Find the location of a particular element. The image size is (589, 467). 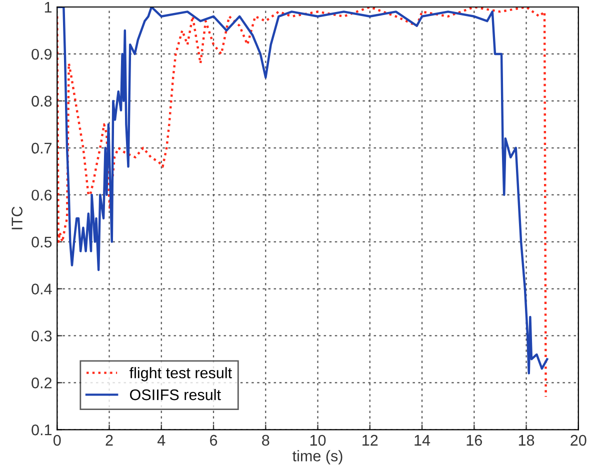

y-tick-label: 0.4 is located at coordinates (42, 289).